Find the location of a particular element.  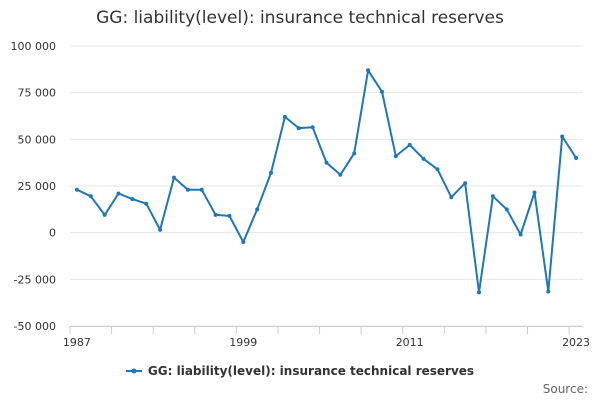

y-tick-label: -25 000 is located at coordinates (35, 279).